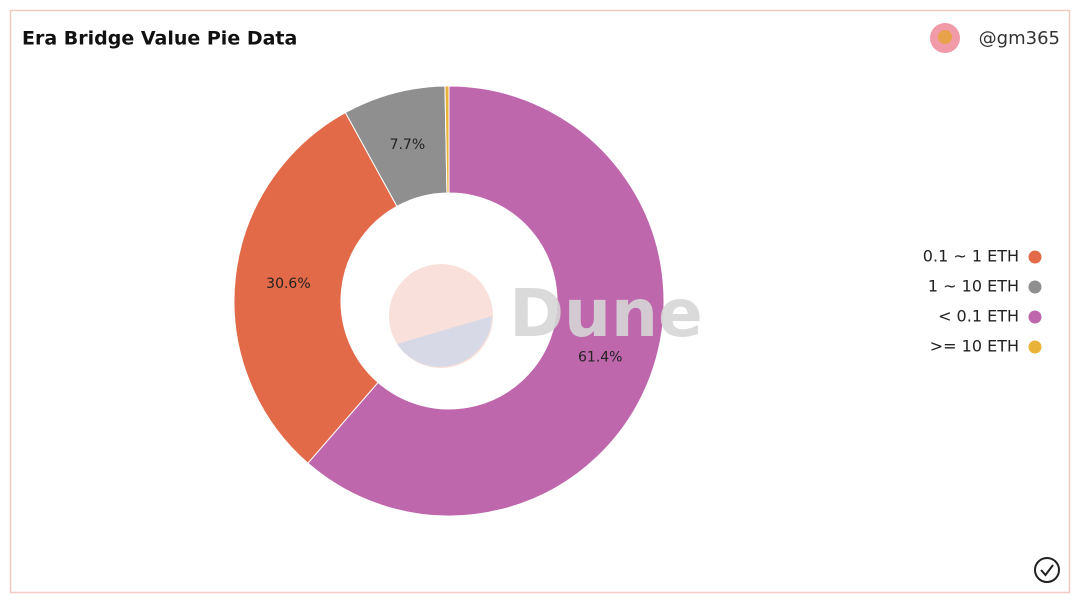 This screenshot has height=607, width=1080. I want to click on logo-bottom, so click(444, 341).